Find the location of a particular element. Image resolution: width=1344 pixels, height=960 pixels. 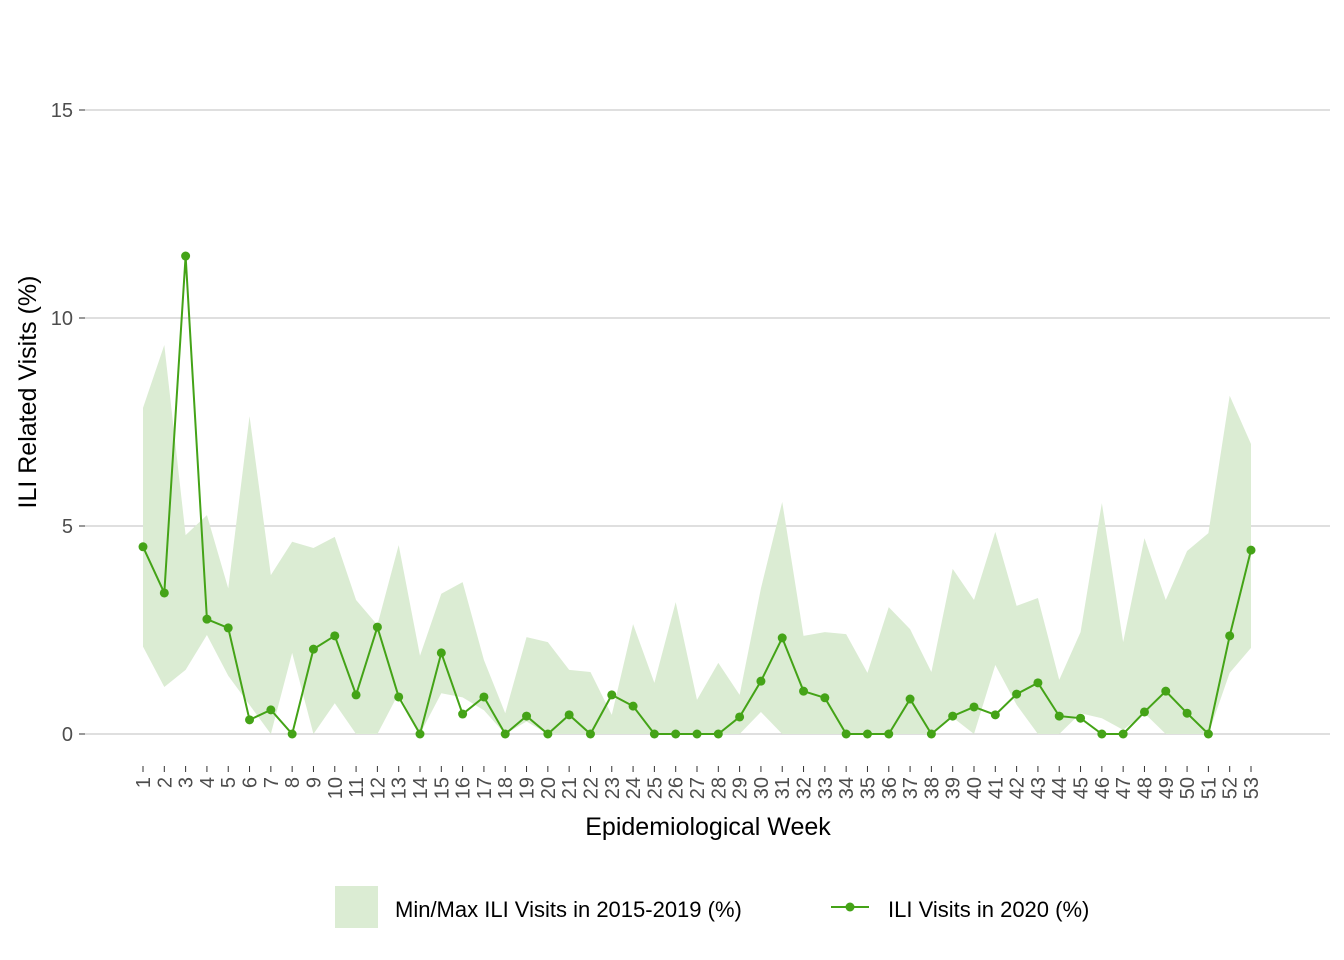

x-tick-label: 3 is located at coordinates (187, 782).